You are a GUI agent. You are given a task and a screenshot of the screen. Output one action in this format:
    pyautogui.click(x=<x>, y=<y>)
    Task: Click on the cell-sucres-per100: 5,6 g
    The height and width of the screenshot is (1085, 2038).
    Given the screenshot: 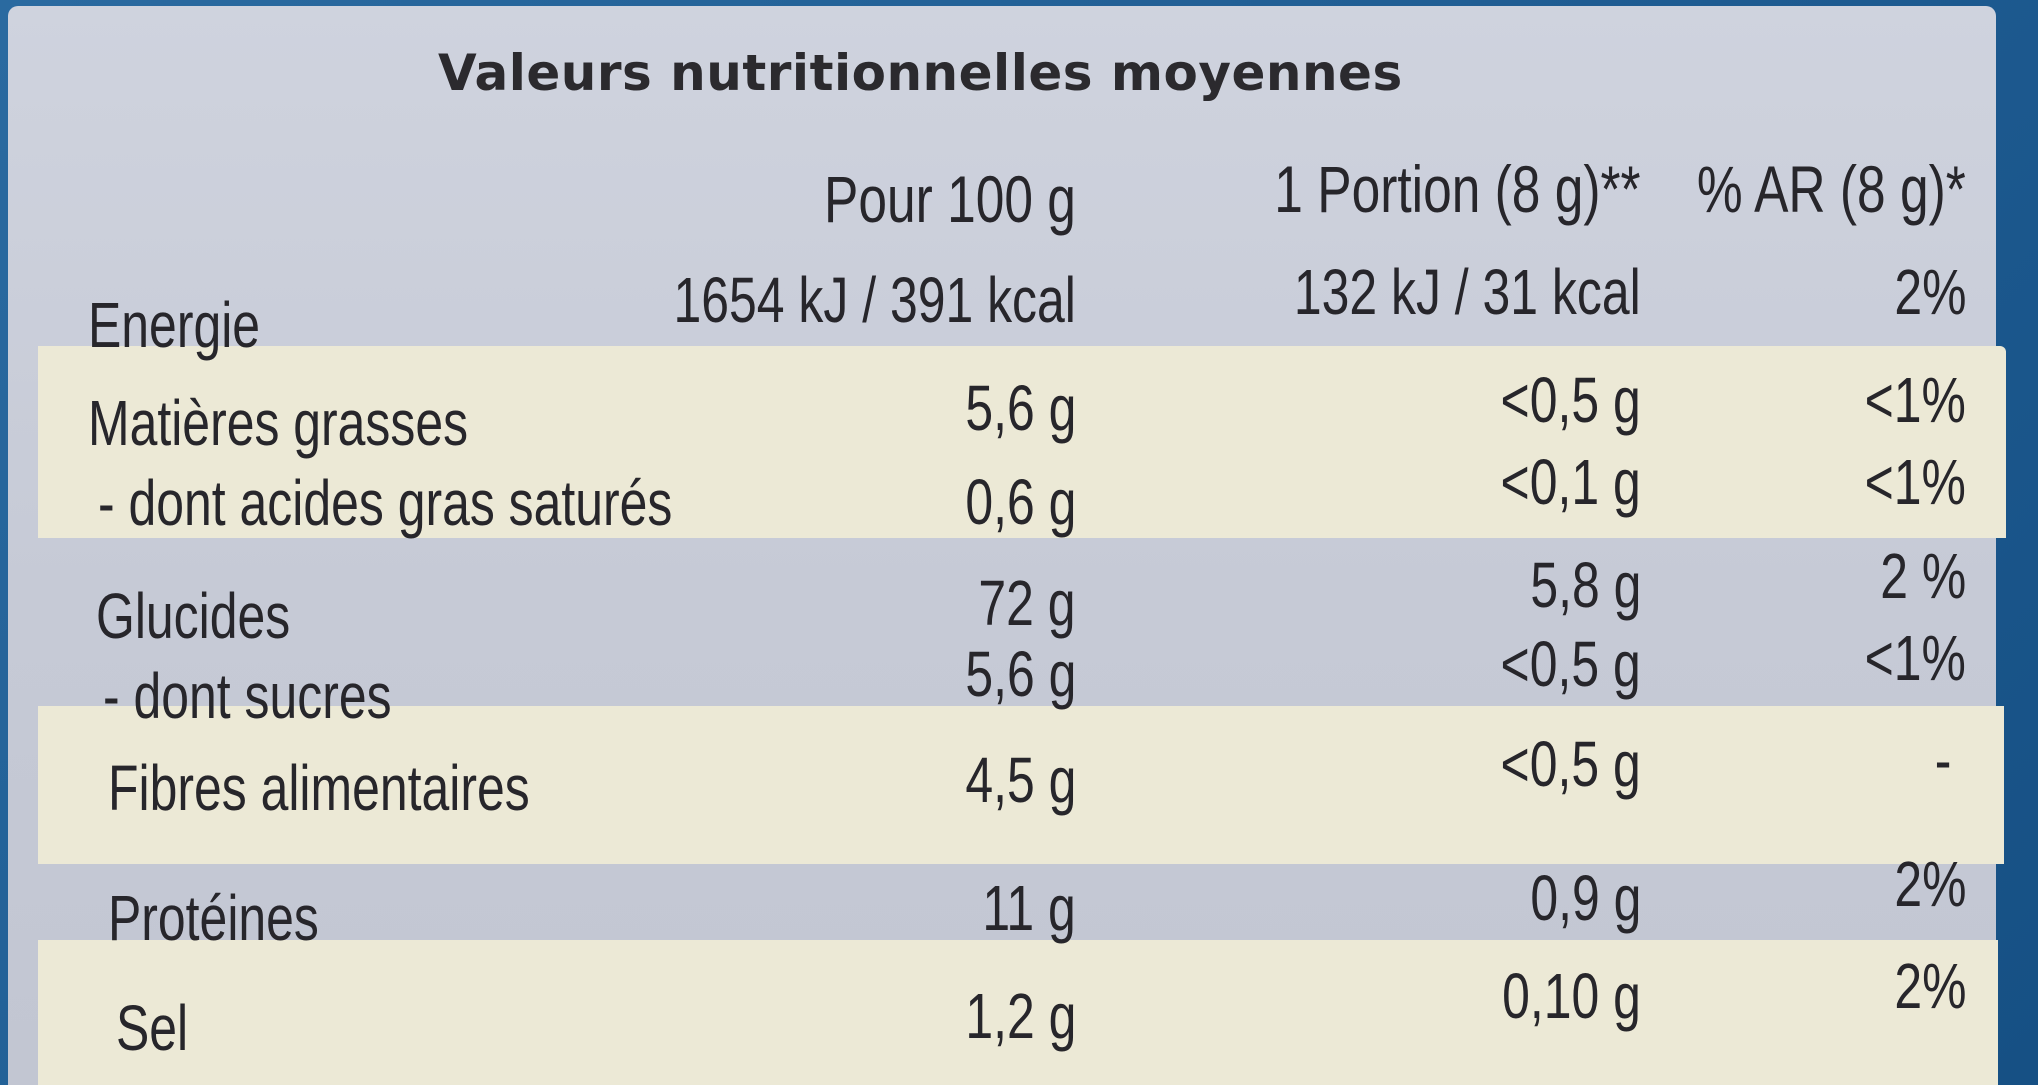 What is the action you would take?
    pyautogui.click(x=1020, y=674)
    